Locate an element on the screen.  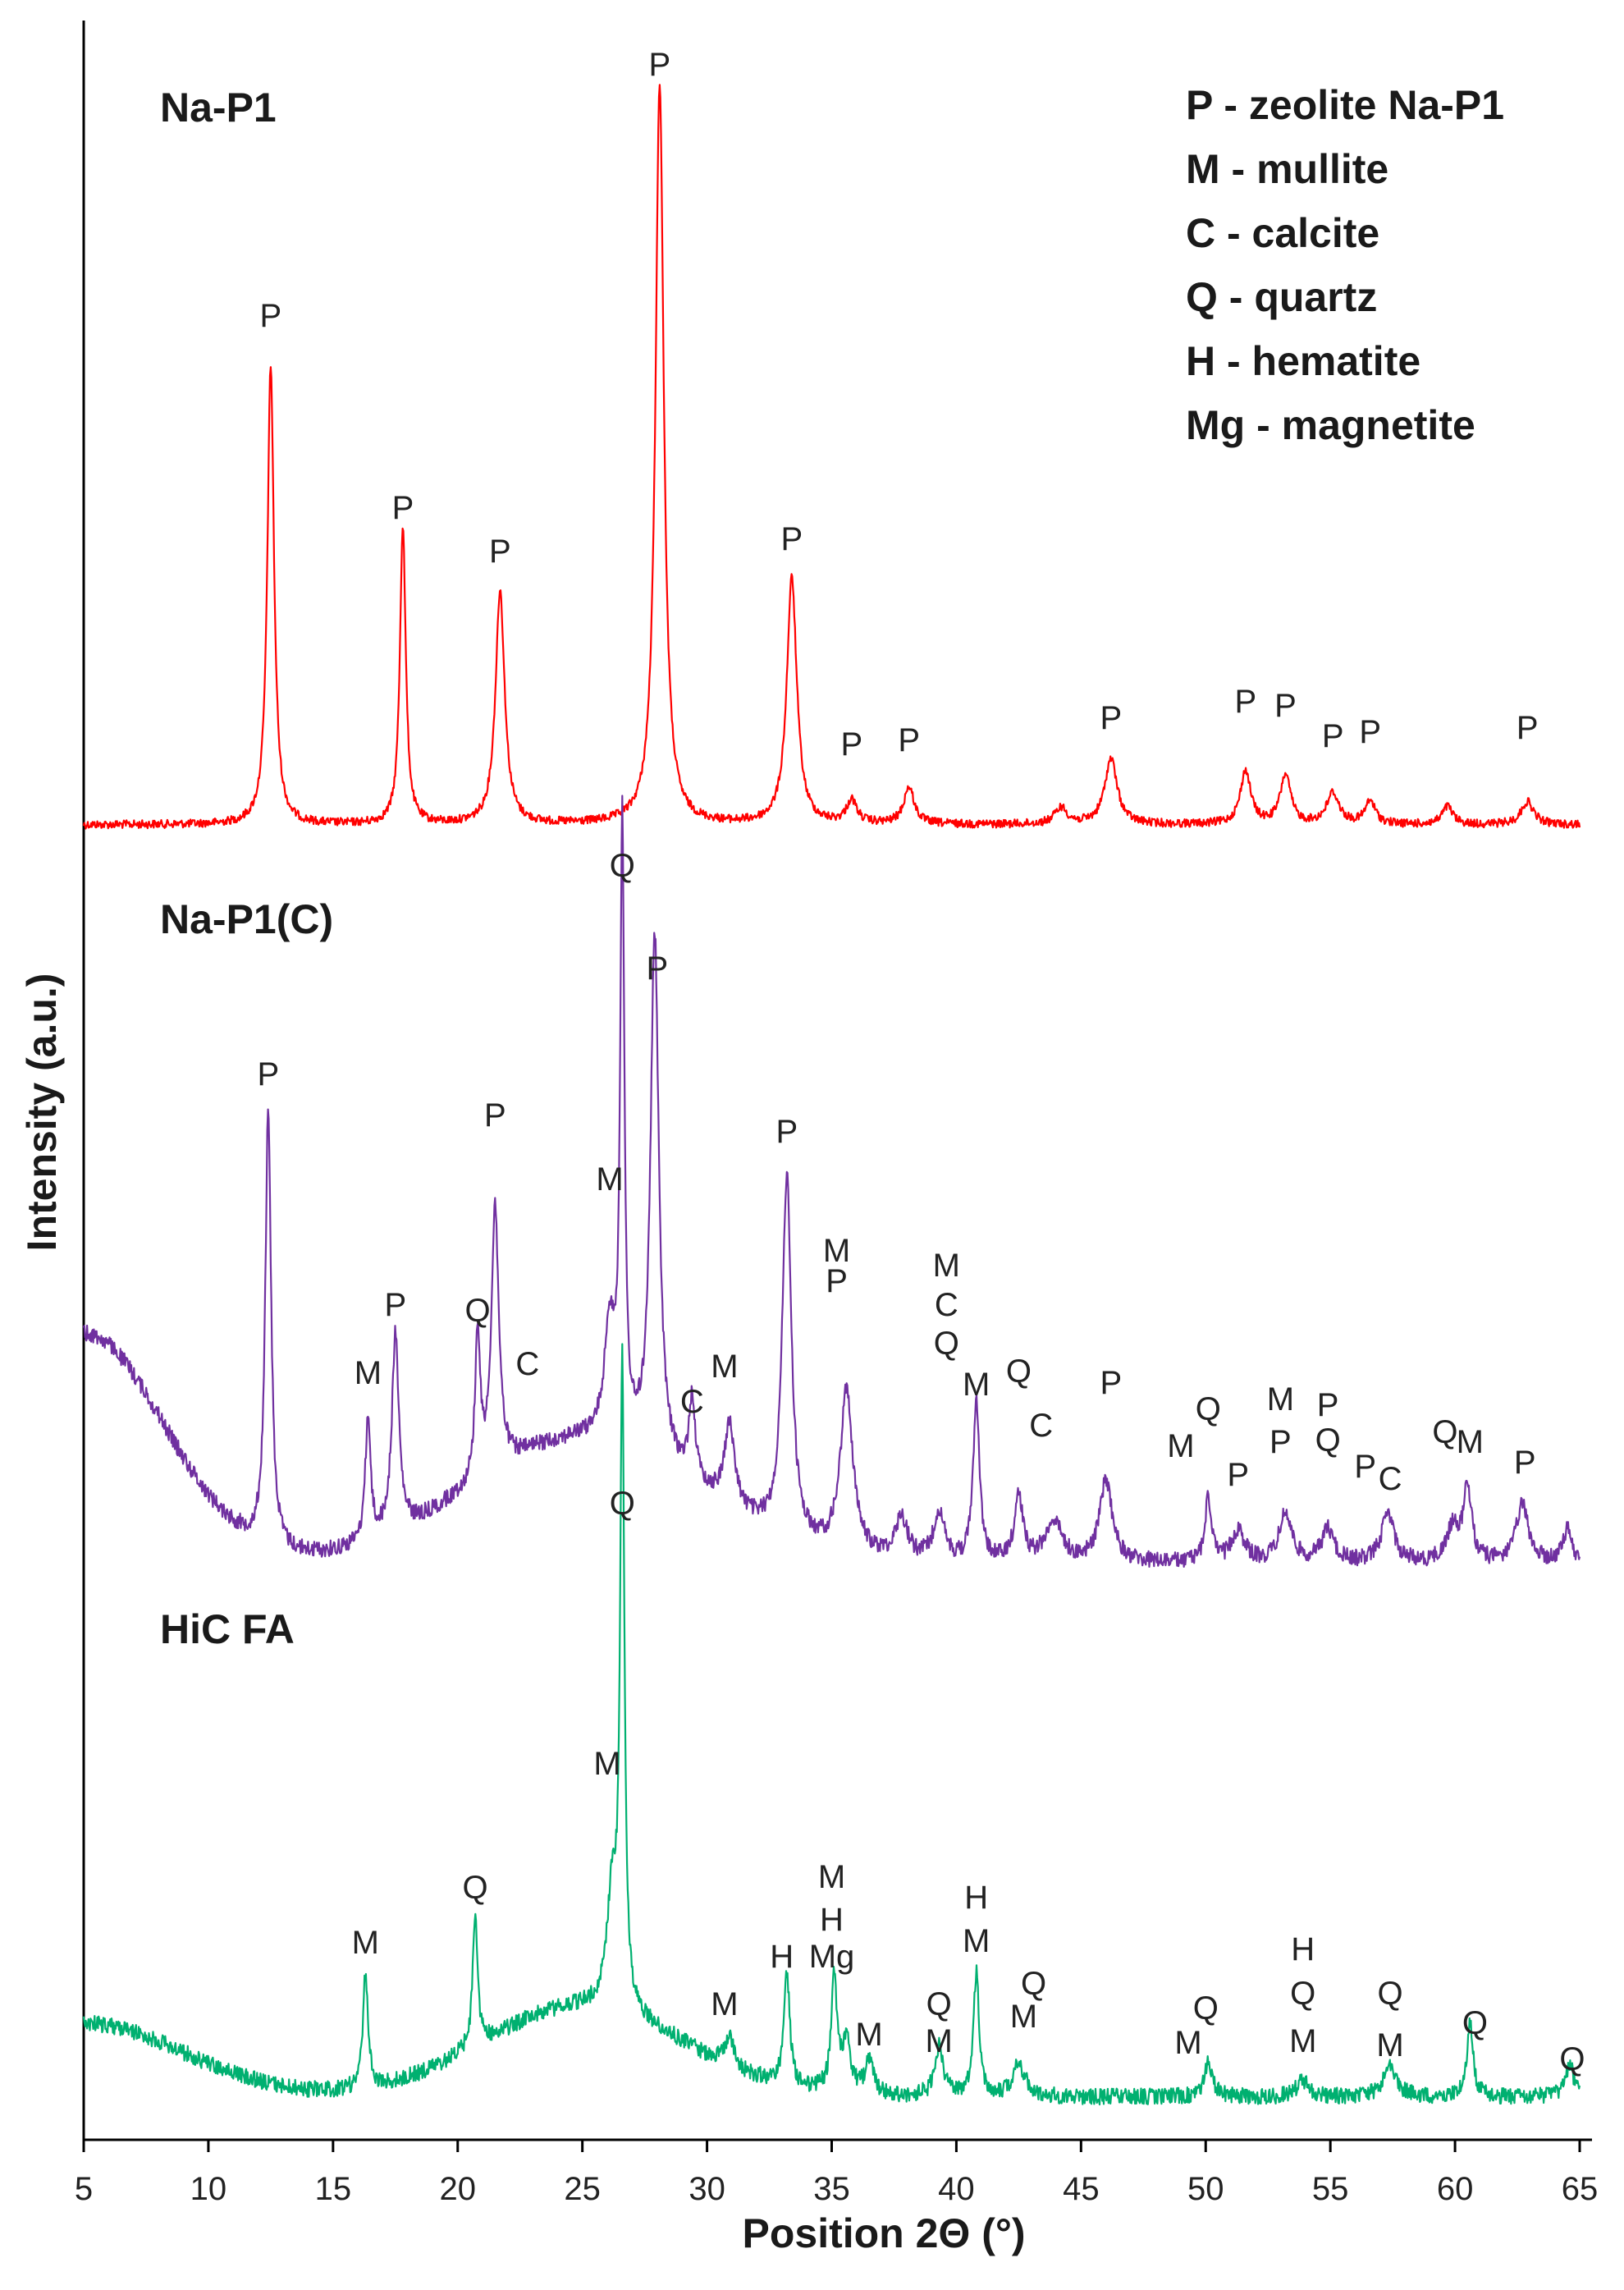
x-tick-label: 50 is located at coordinates (1205, 2189).